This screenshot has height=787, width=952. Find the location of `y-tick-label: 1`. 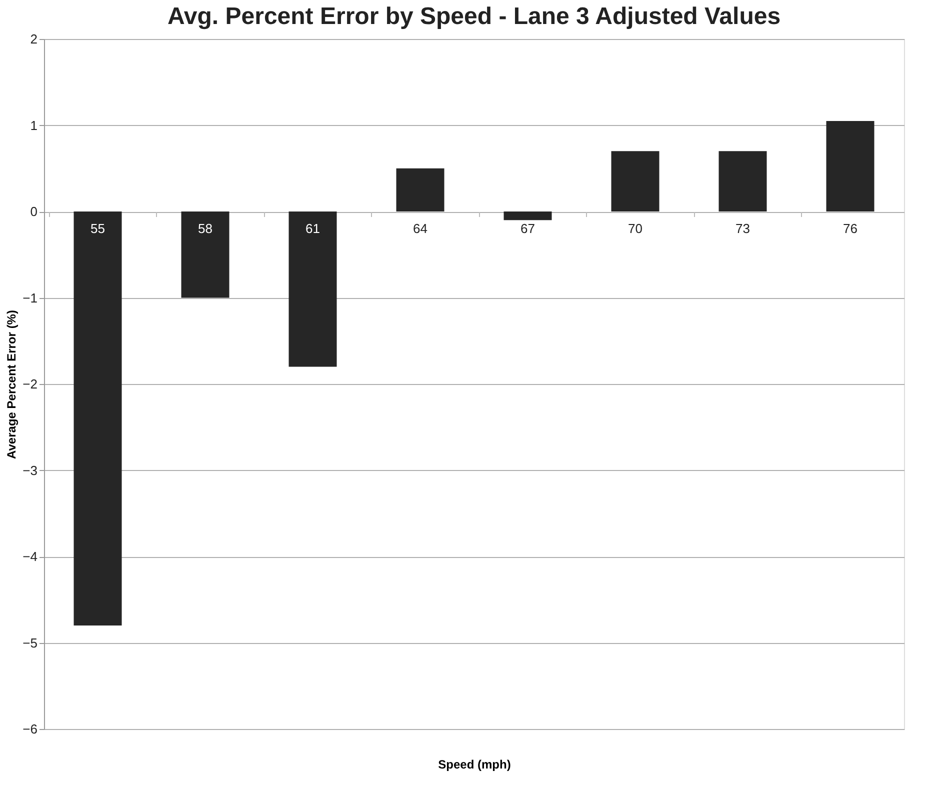

y-tick-label: 1 is located at coordinates (34, 125).